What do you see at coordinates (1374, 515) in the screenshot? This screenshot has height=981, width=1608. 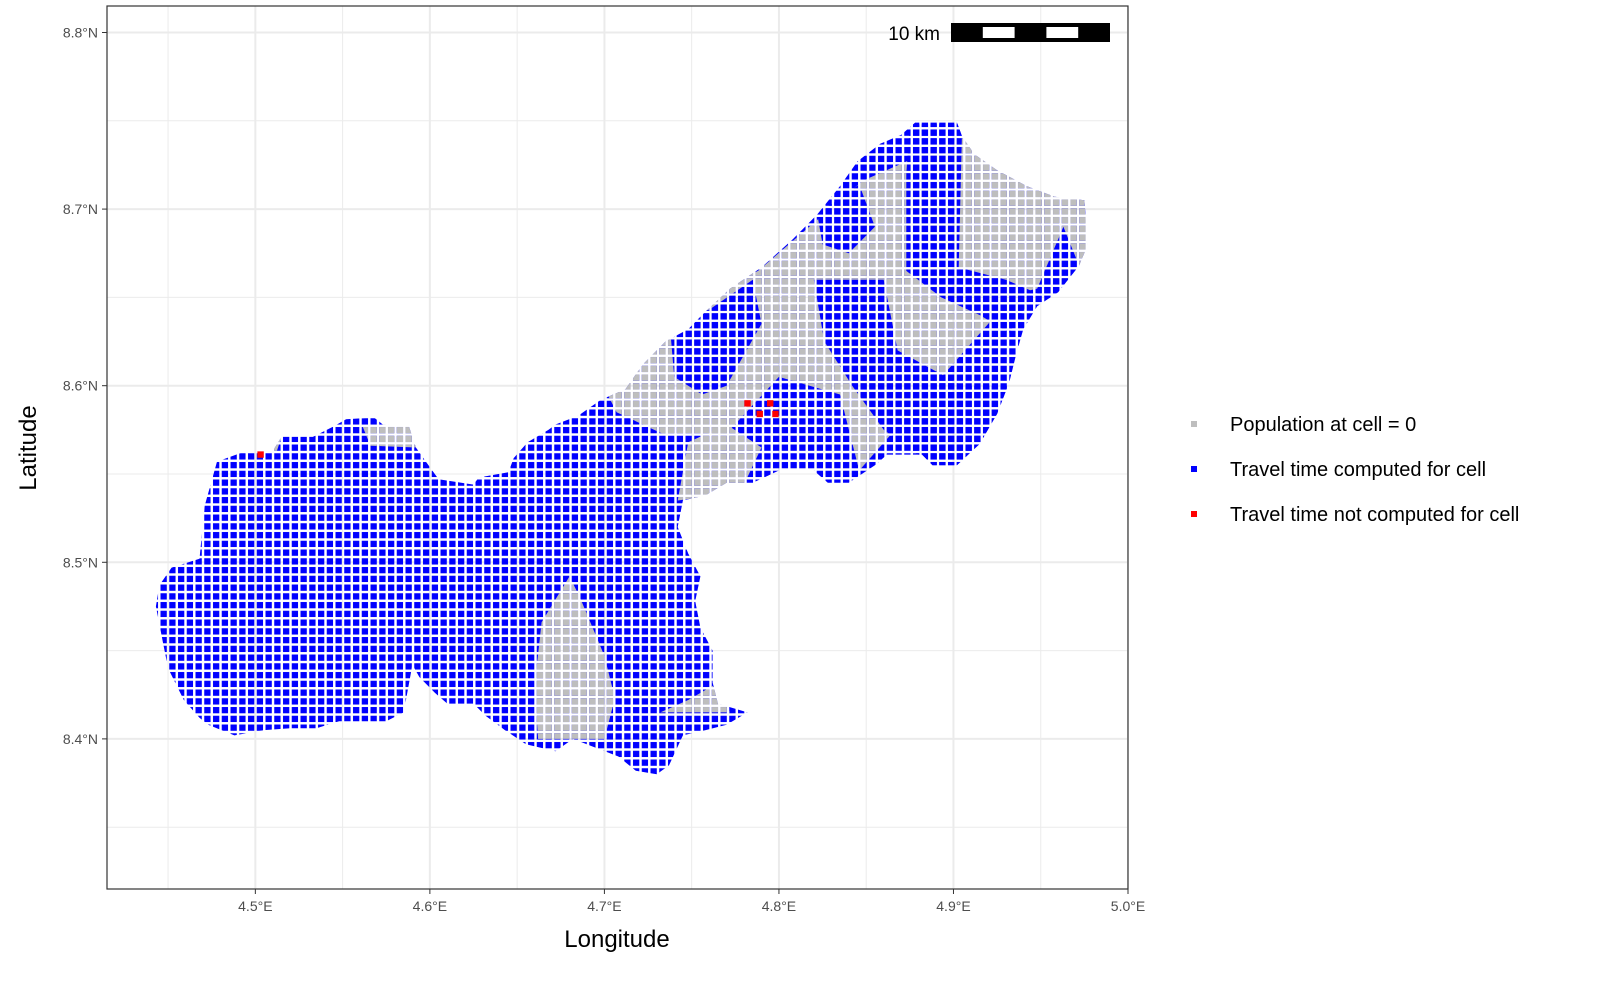 I see `legend-label-not_computed: Travel time not computed for cell` at bounding box center [1374, 515].